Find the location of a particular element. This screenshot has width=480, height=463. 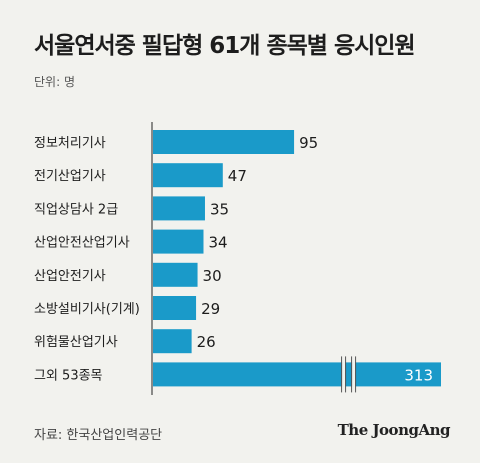

value-label: 95 is located at coordinates (308, 143).